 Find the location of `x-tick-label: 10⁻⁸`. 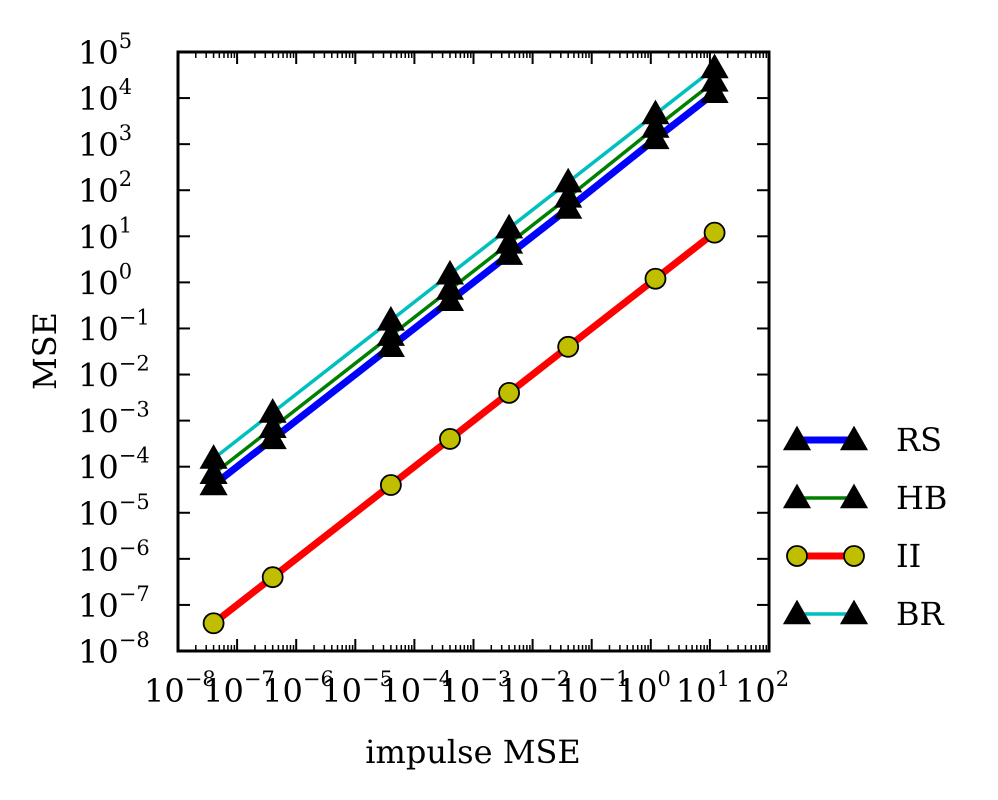

x-tick-label: 10⁻⁸ is located at coordinates (180, 688).